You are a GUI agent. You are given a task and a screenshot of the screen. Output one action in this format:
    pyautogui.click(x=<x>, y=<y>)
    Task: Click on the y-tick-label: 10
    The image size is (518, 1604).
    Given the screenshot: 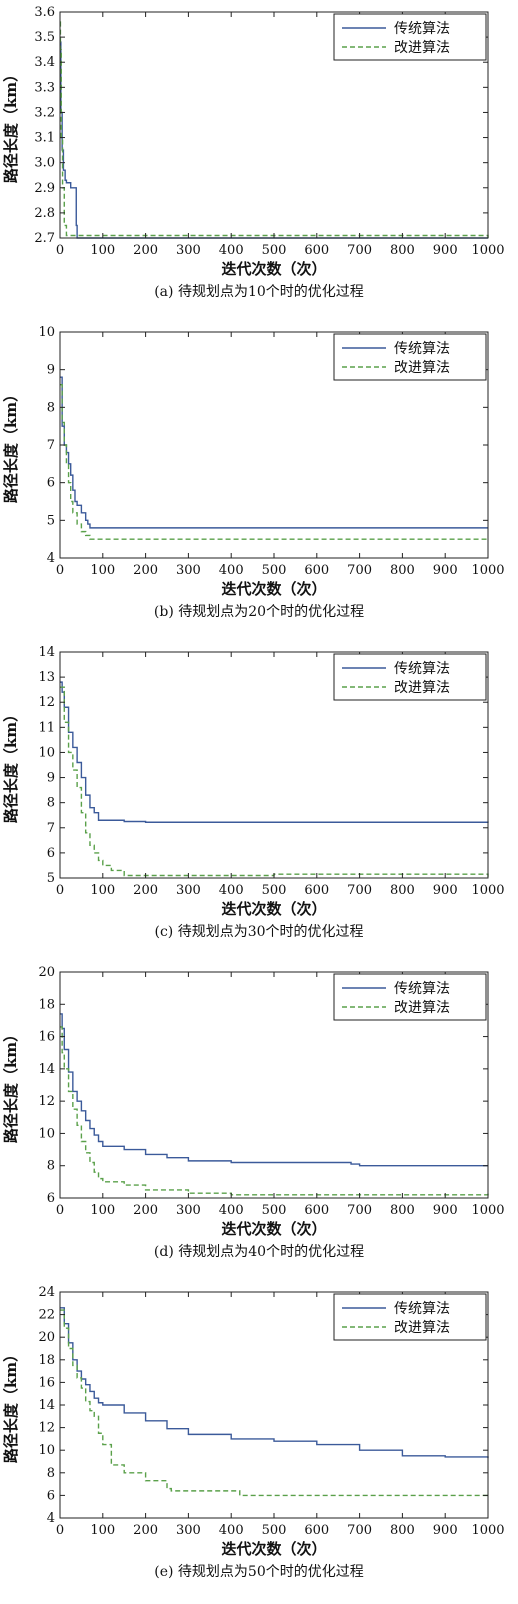 What is the action you would take?
    pyautogui.click(x=46, y=1133)
    